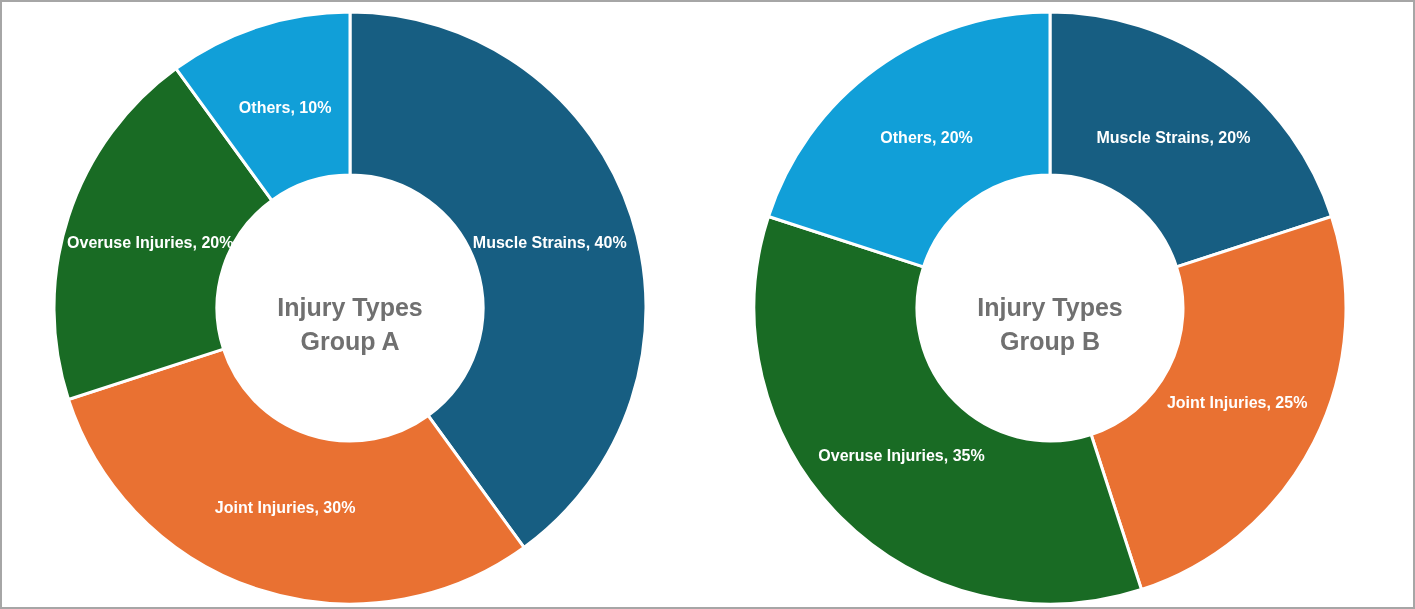 This screenshot has width=1415, height=609. I want to click on slice-label: Overuse Injuries, 35%, so click(901, 456).